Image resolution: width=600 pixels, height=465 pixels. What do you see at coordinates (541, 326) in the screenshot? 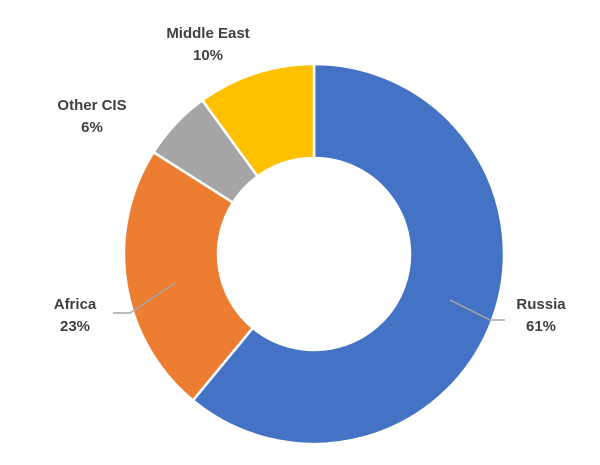
I see `label-value-russia: 61%` at bounding box center [541, 326].